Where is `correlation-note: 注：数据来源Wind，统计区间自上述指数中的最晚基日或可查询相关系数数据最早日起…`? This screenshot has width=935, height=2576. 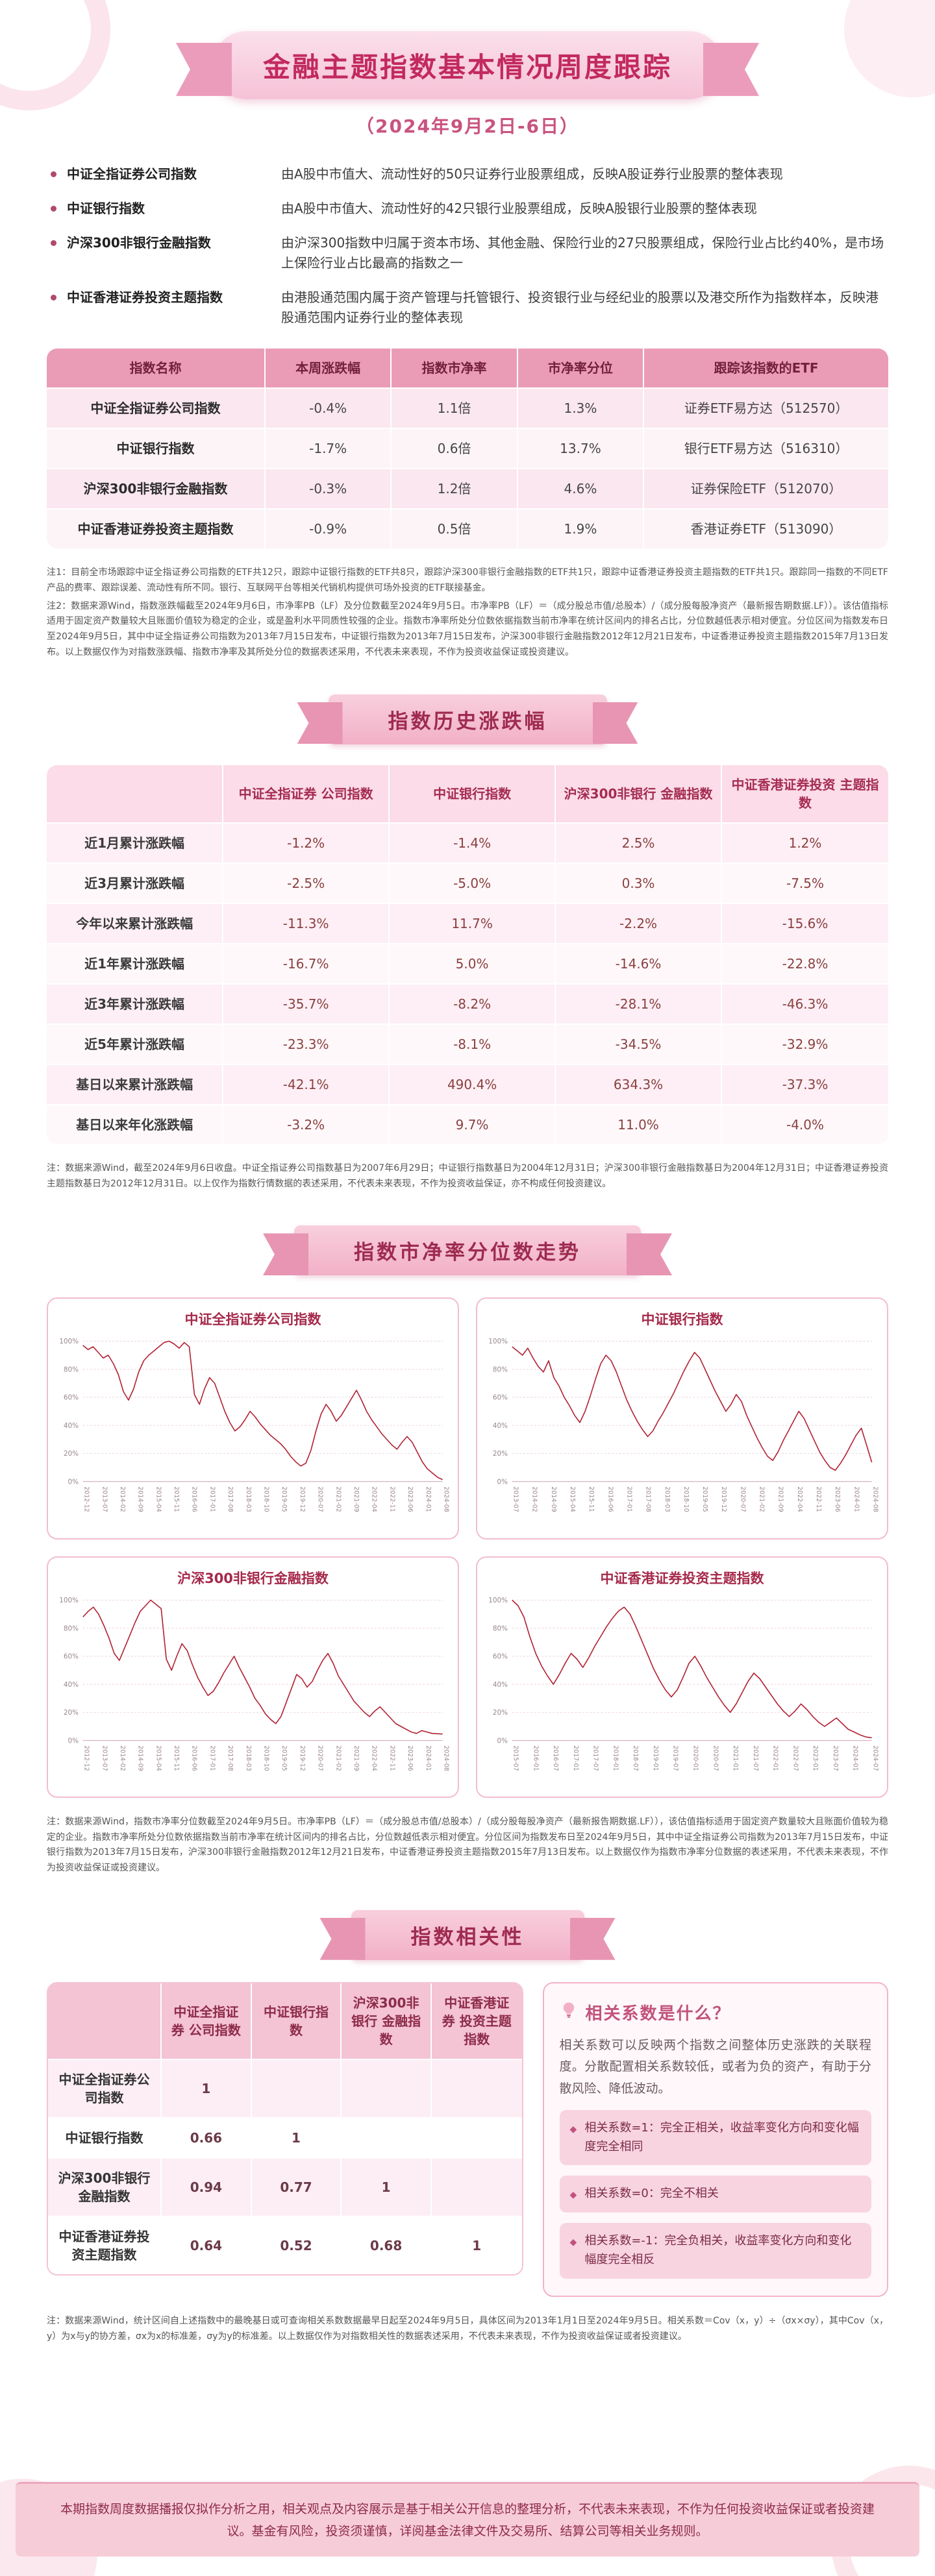 correlation-note: 注：数据来源Wind，统计区间自上述指数中的最晚基日或可查询相关系数数据最早日起… is located at coordinates (467, 2329).